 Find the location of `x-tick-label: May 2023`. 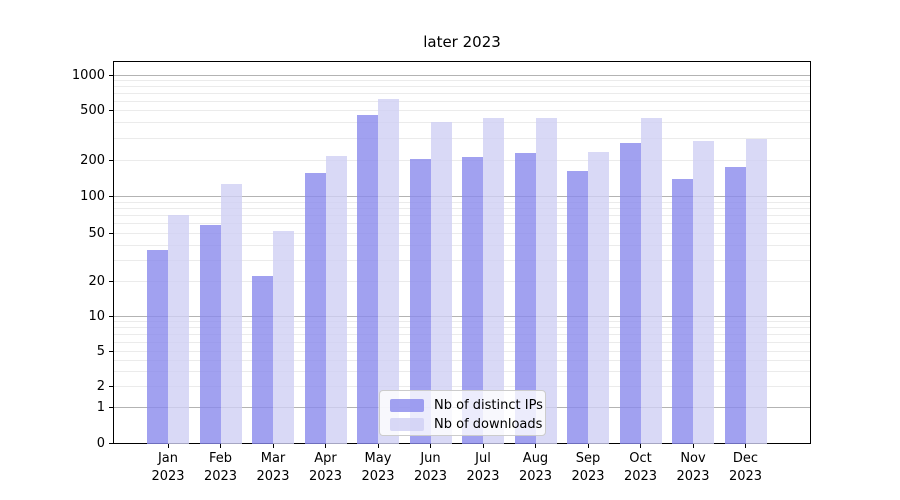

x-tick-label: May 2023 is located at coordinates (378, 467).